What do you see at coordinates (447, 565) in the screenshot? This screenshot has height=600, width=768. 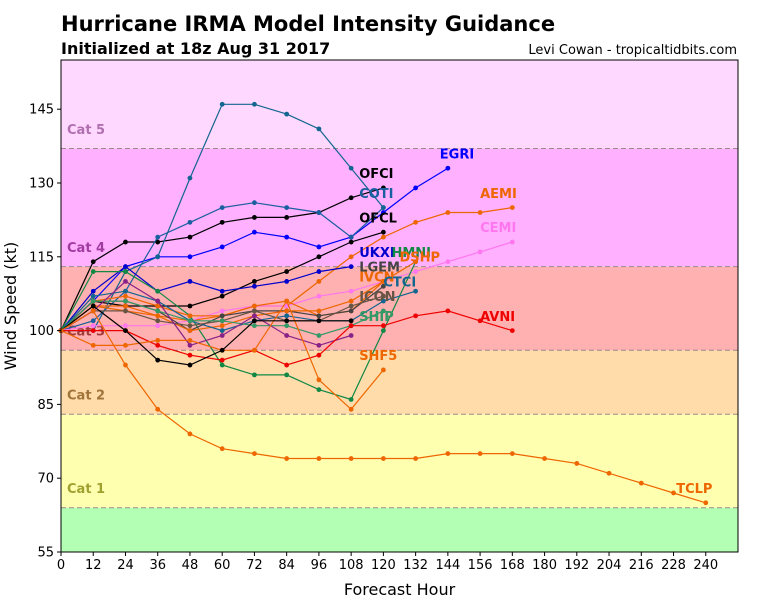 I see `x-tick-label-144: 144` at bounding box center [447, 565].